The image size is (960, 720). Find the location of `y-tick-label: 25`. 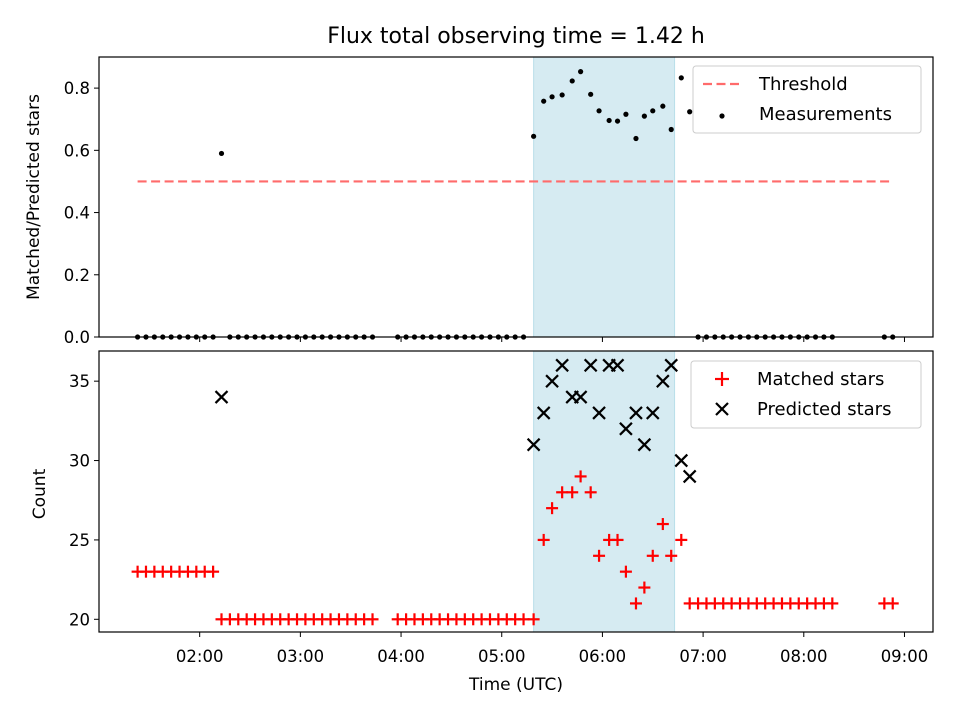

y-tick-label: 25 is located at coordinates (79, 540).